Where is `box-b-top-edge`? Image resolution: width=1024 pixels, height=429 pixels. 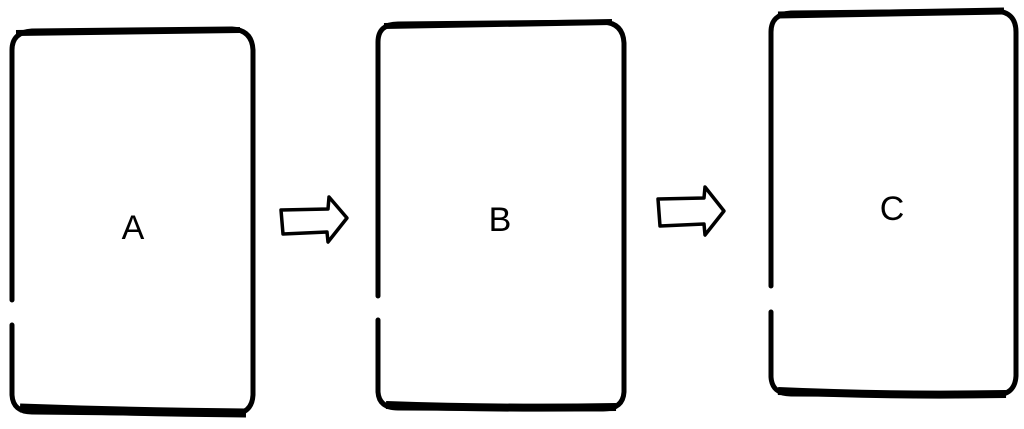 box-b-top-edge is located at coordinates (498, 24).